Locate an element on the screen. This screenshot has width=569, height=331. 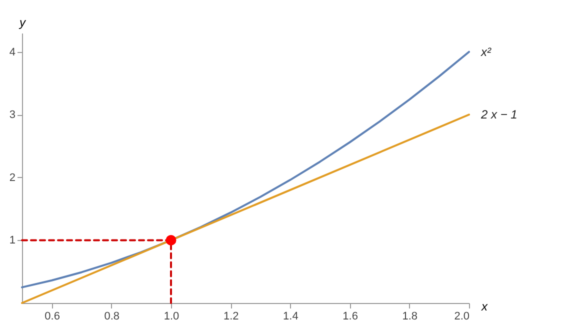
y-axis-title: y is located at coordinates (22, 23).